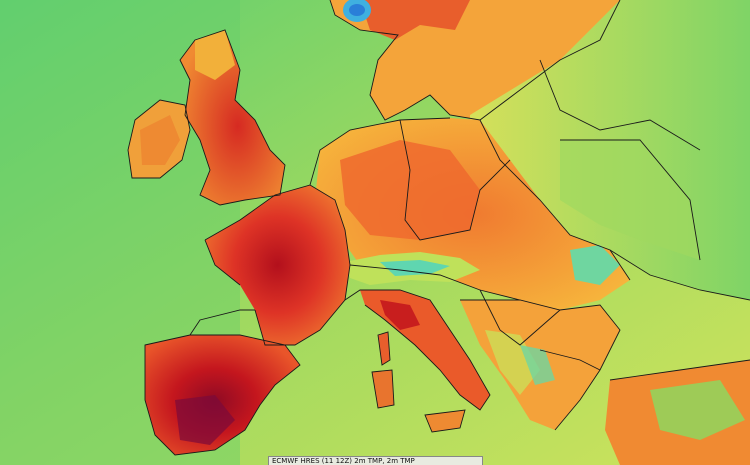 The image size is (750, 465). I want to click on region-carpathians, so click(595, 265).